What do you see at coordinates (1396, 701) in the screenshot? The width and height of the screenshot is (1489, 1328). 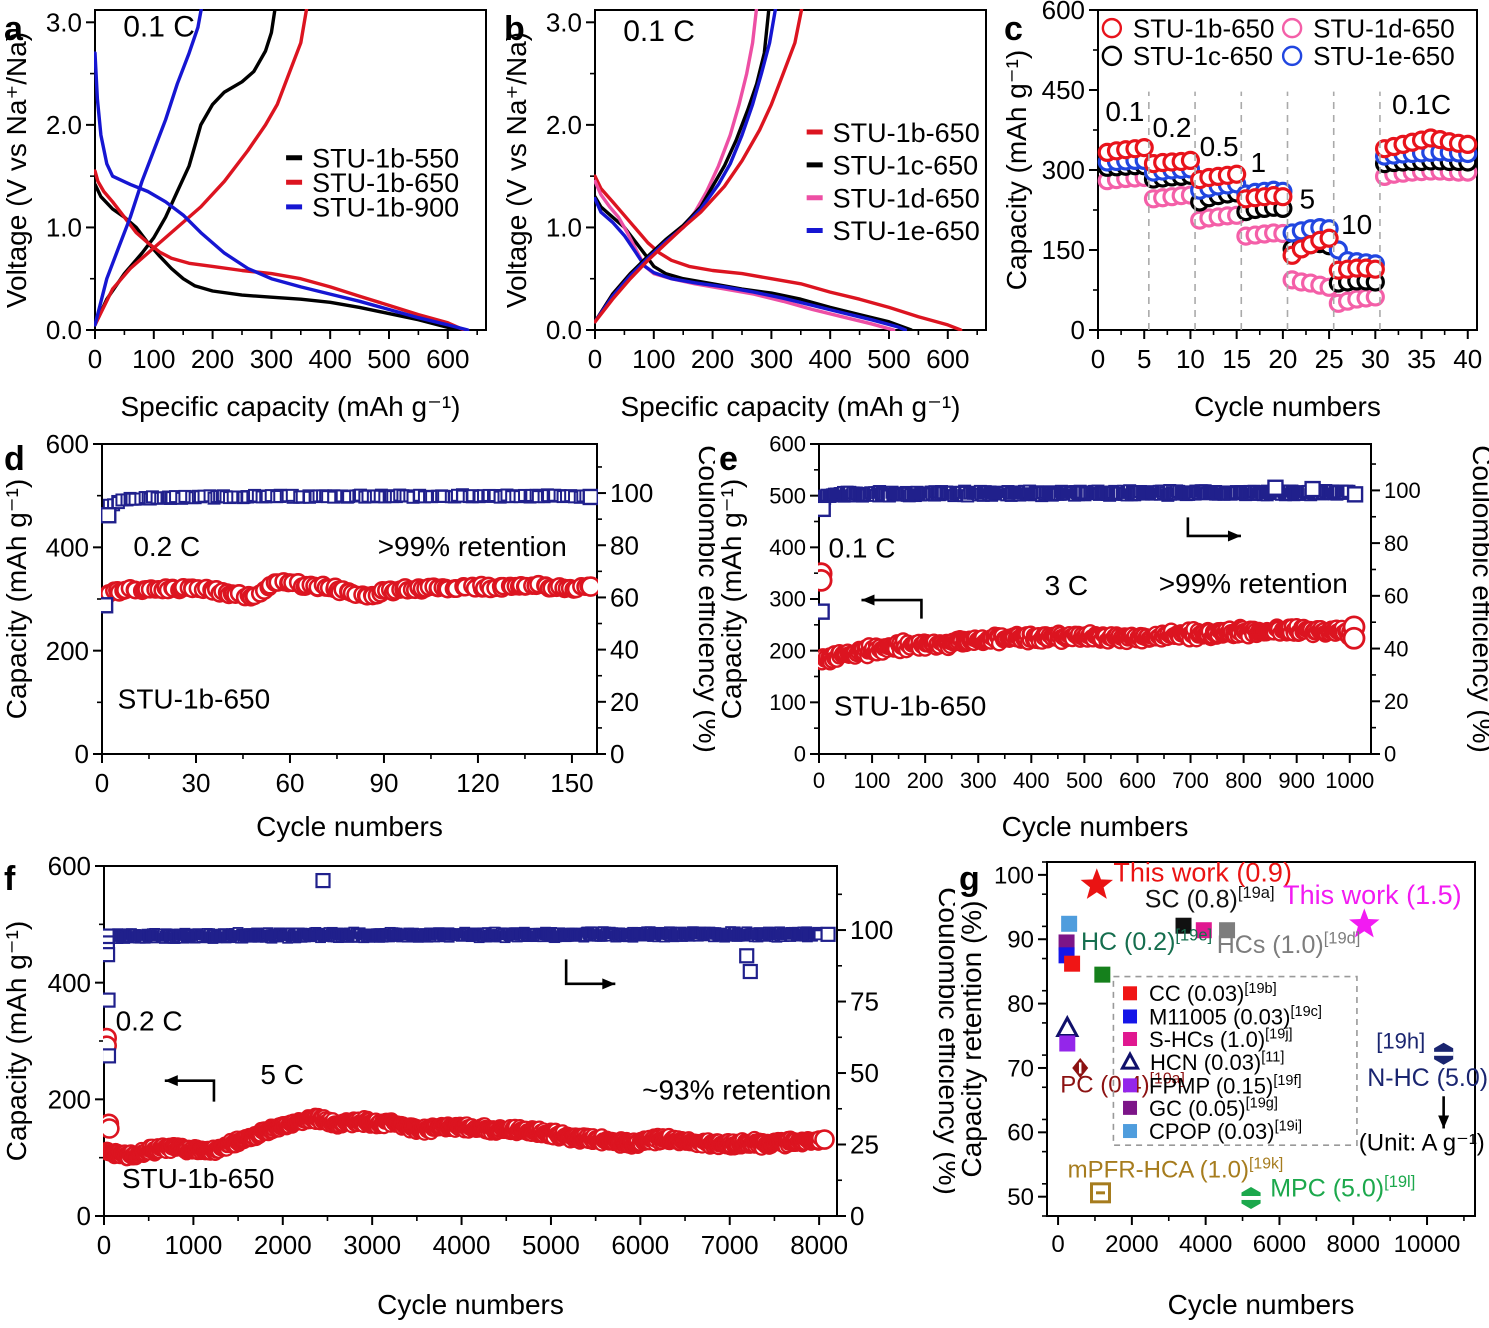 I see `svg-text: 20` at bounding box center [1396, 701].